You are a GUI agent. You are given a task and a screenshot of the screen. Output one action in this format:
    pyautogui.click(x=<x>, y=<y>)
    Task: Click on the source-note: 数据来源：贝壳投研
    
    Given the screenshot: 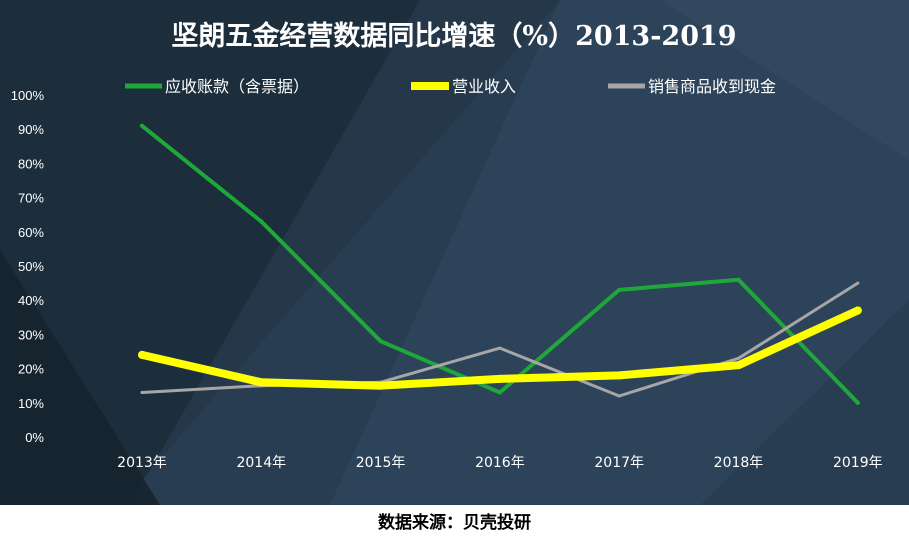 What is the action you would take?
    pyautogui.click(x=454, y=523)
    